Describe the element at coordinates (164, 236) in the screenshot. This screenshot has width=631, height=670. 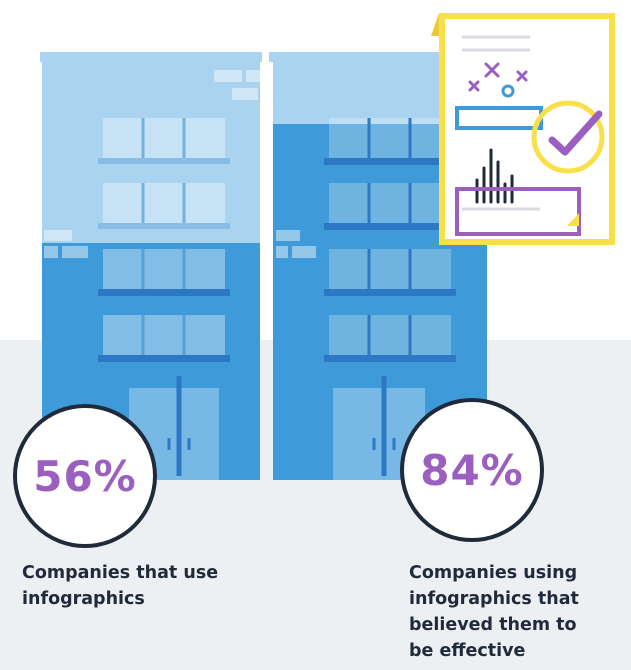
I see `building-left-windows` at that location.